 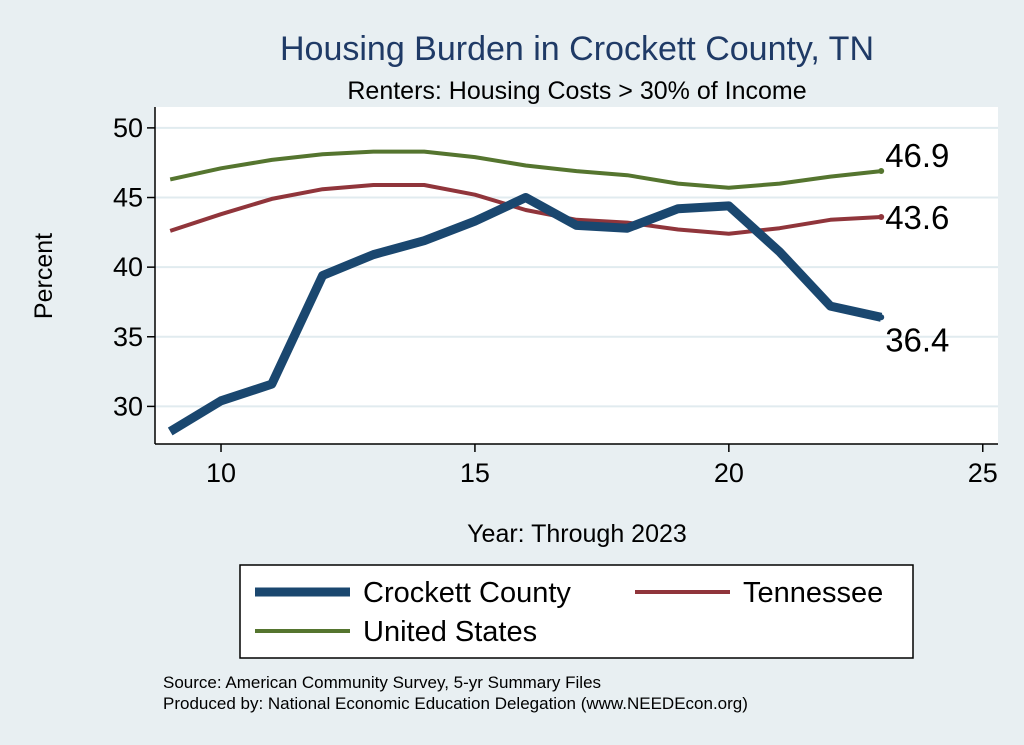 What do you see at coordinates (525, 209) in the screenshot?
I see `series-line-tennessee` at bounding box center [525, 209].